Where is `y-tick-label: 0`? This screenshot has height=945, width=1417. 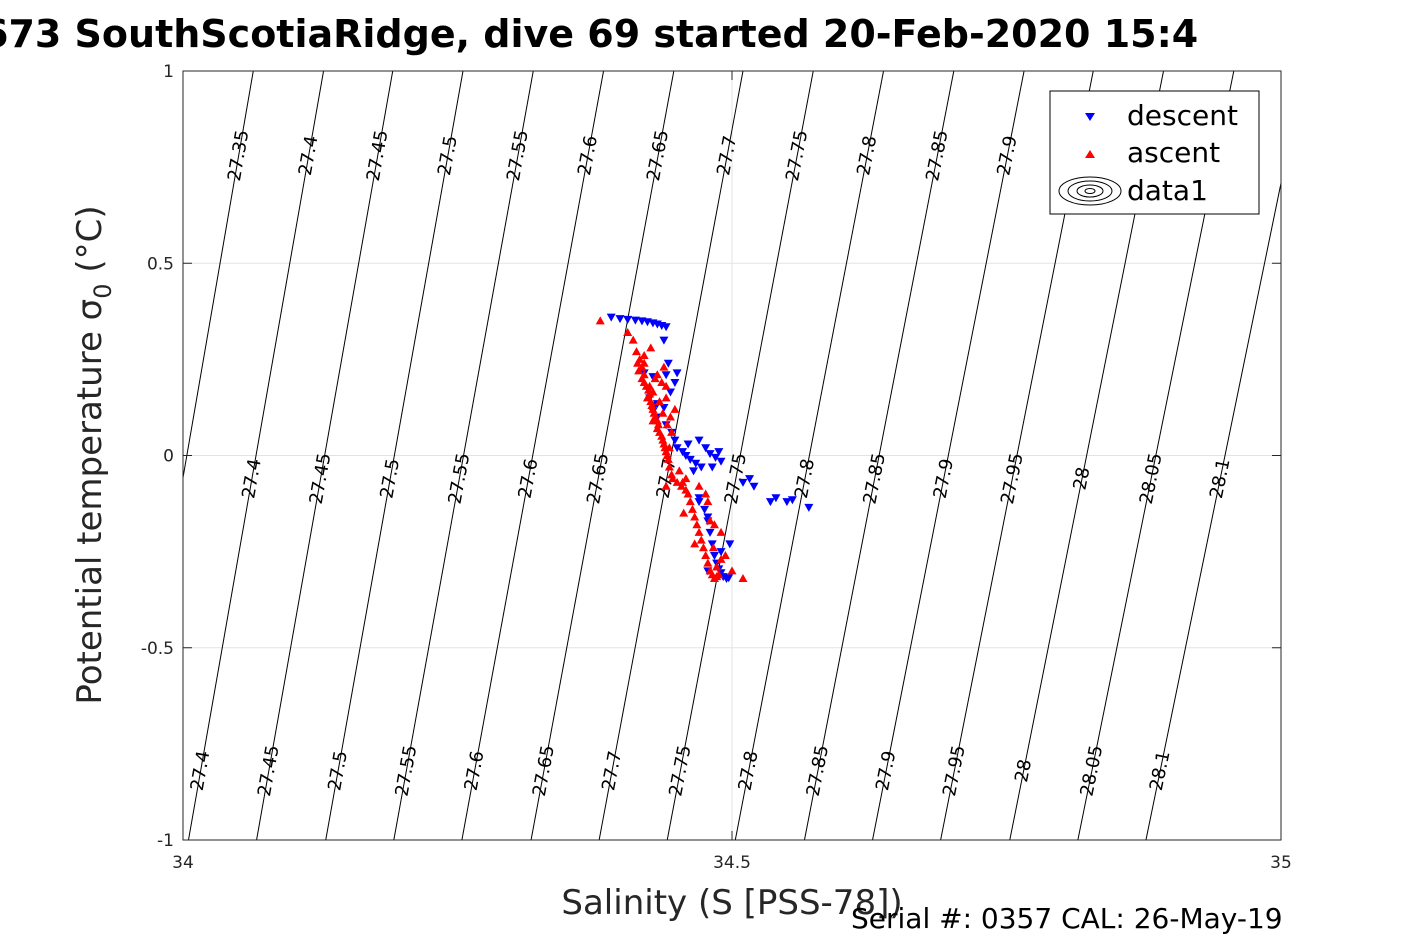
y-tick-label: 0 is located at coordinates (168, 457).